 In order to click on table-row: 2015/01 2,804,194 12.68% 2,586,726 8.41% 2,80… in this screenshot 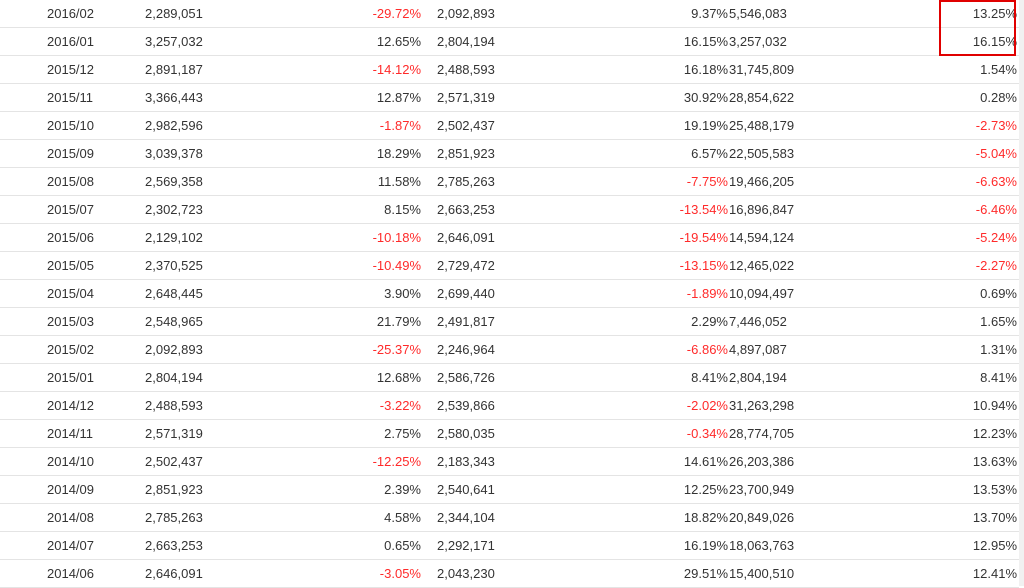, I will do `click(509, 377)`.